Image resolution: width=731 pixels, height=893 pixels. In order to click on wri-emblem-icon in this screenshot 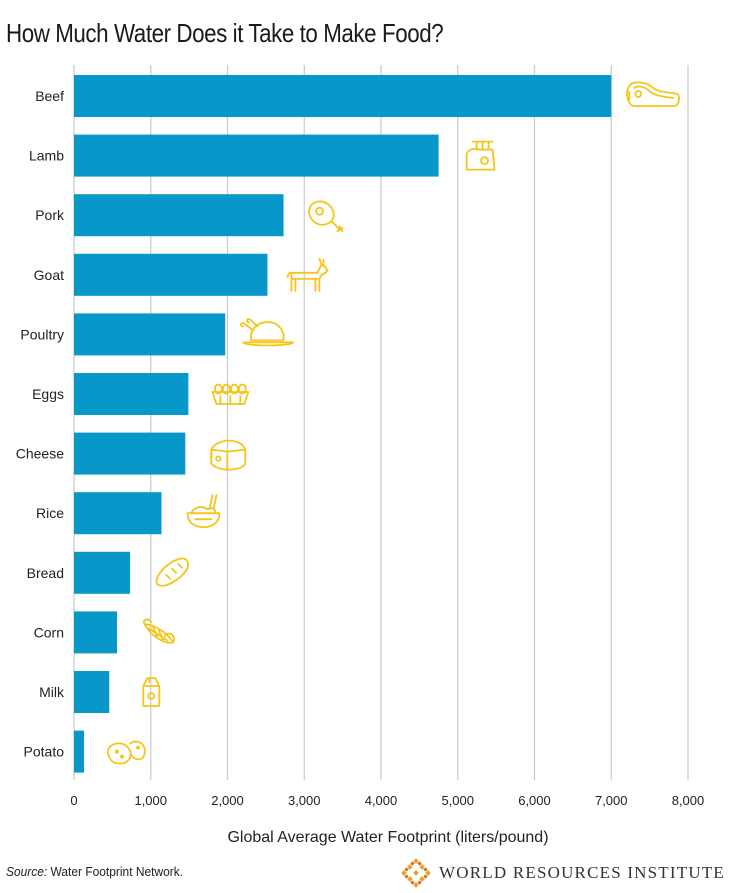, I will do `click(416, 873)`.